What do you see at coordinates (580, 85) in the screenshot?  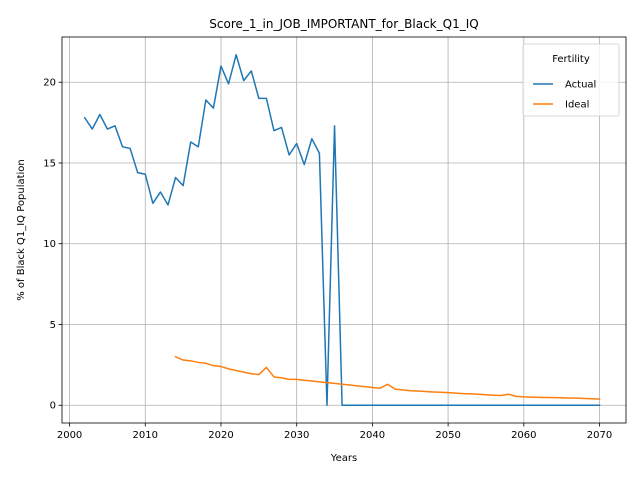 I see `legend-label-actual: Actual` at bounding box center [580, 85].